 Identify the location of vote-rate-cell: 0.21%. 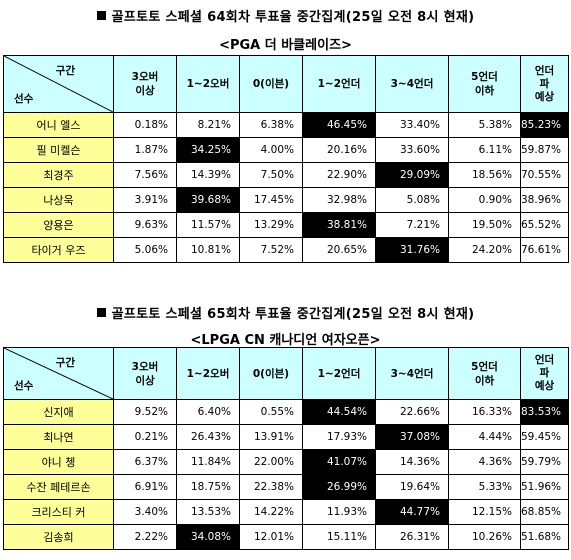
(145, 437).